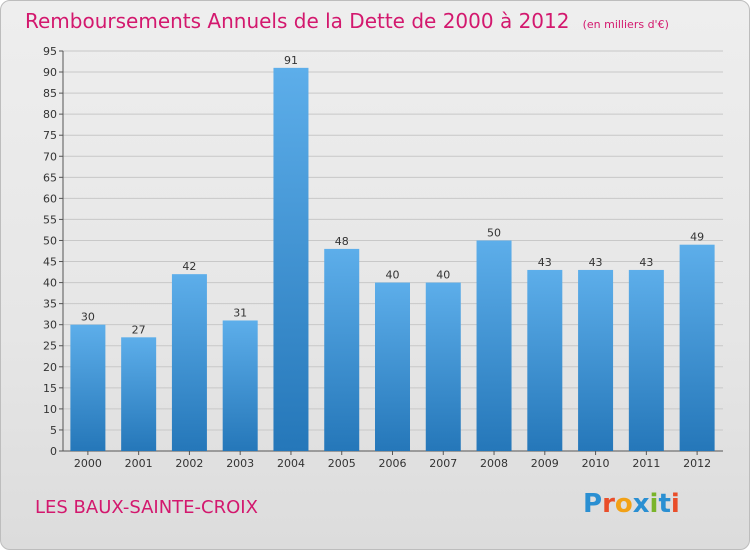 The height and width of the screenshot is (550, 750). What do you see at coordinates (50, 114) in the screenshot?
I see `y-tick-label: 80` at bounding box center [50, 114].